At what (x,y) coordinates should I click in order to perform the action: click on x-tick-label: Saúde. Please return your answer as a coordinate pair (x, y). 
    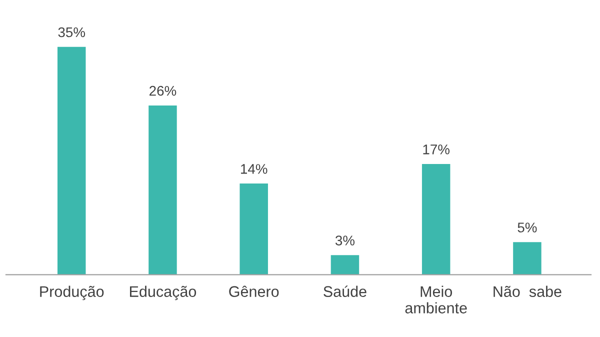
    Looking at the image, I should click on (345, 291).